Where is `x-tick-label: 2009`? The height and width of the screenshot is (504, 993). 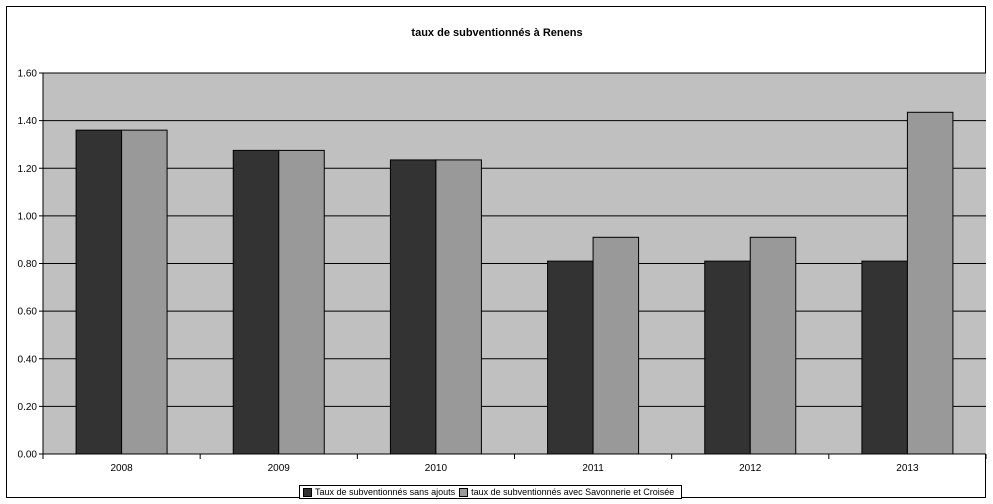
x-tick-label: 2009 is located at coordinates (279, 468).